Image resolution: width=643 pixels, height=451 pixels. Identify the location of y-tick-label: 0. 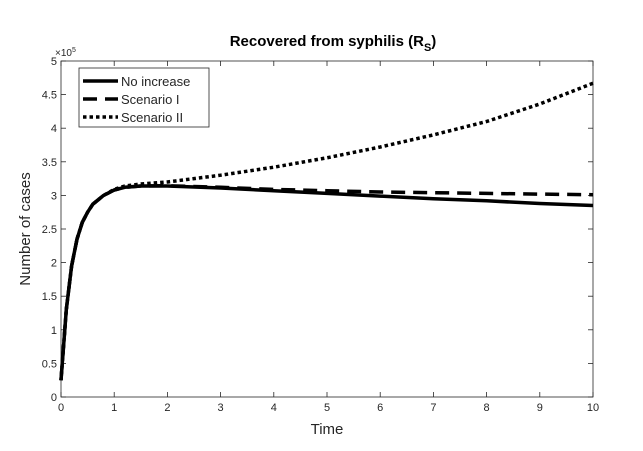
(54, 398).